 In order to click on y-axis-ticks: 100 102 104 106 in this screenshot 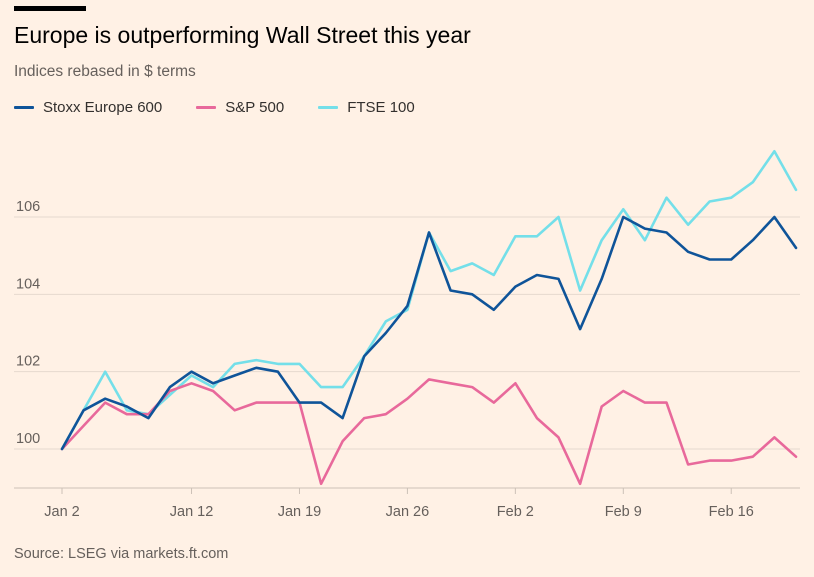, I will do `click(28, 323)`.